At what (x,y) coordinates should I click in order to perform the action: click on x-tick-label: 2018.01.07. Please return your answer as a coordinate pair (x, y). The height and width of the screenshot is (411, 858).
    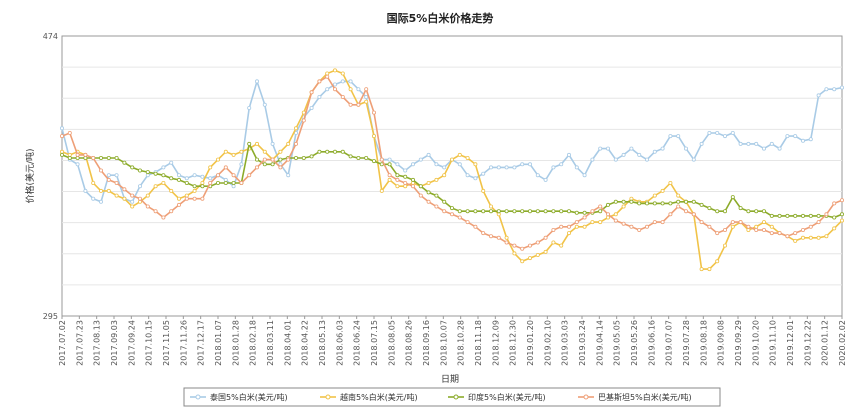
    Looking at the image, I should click on (218, 343).